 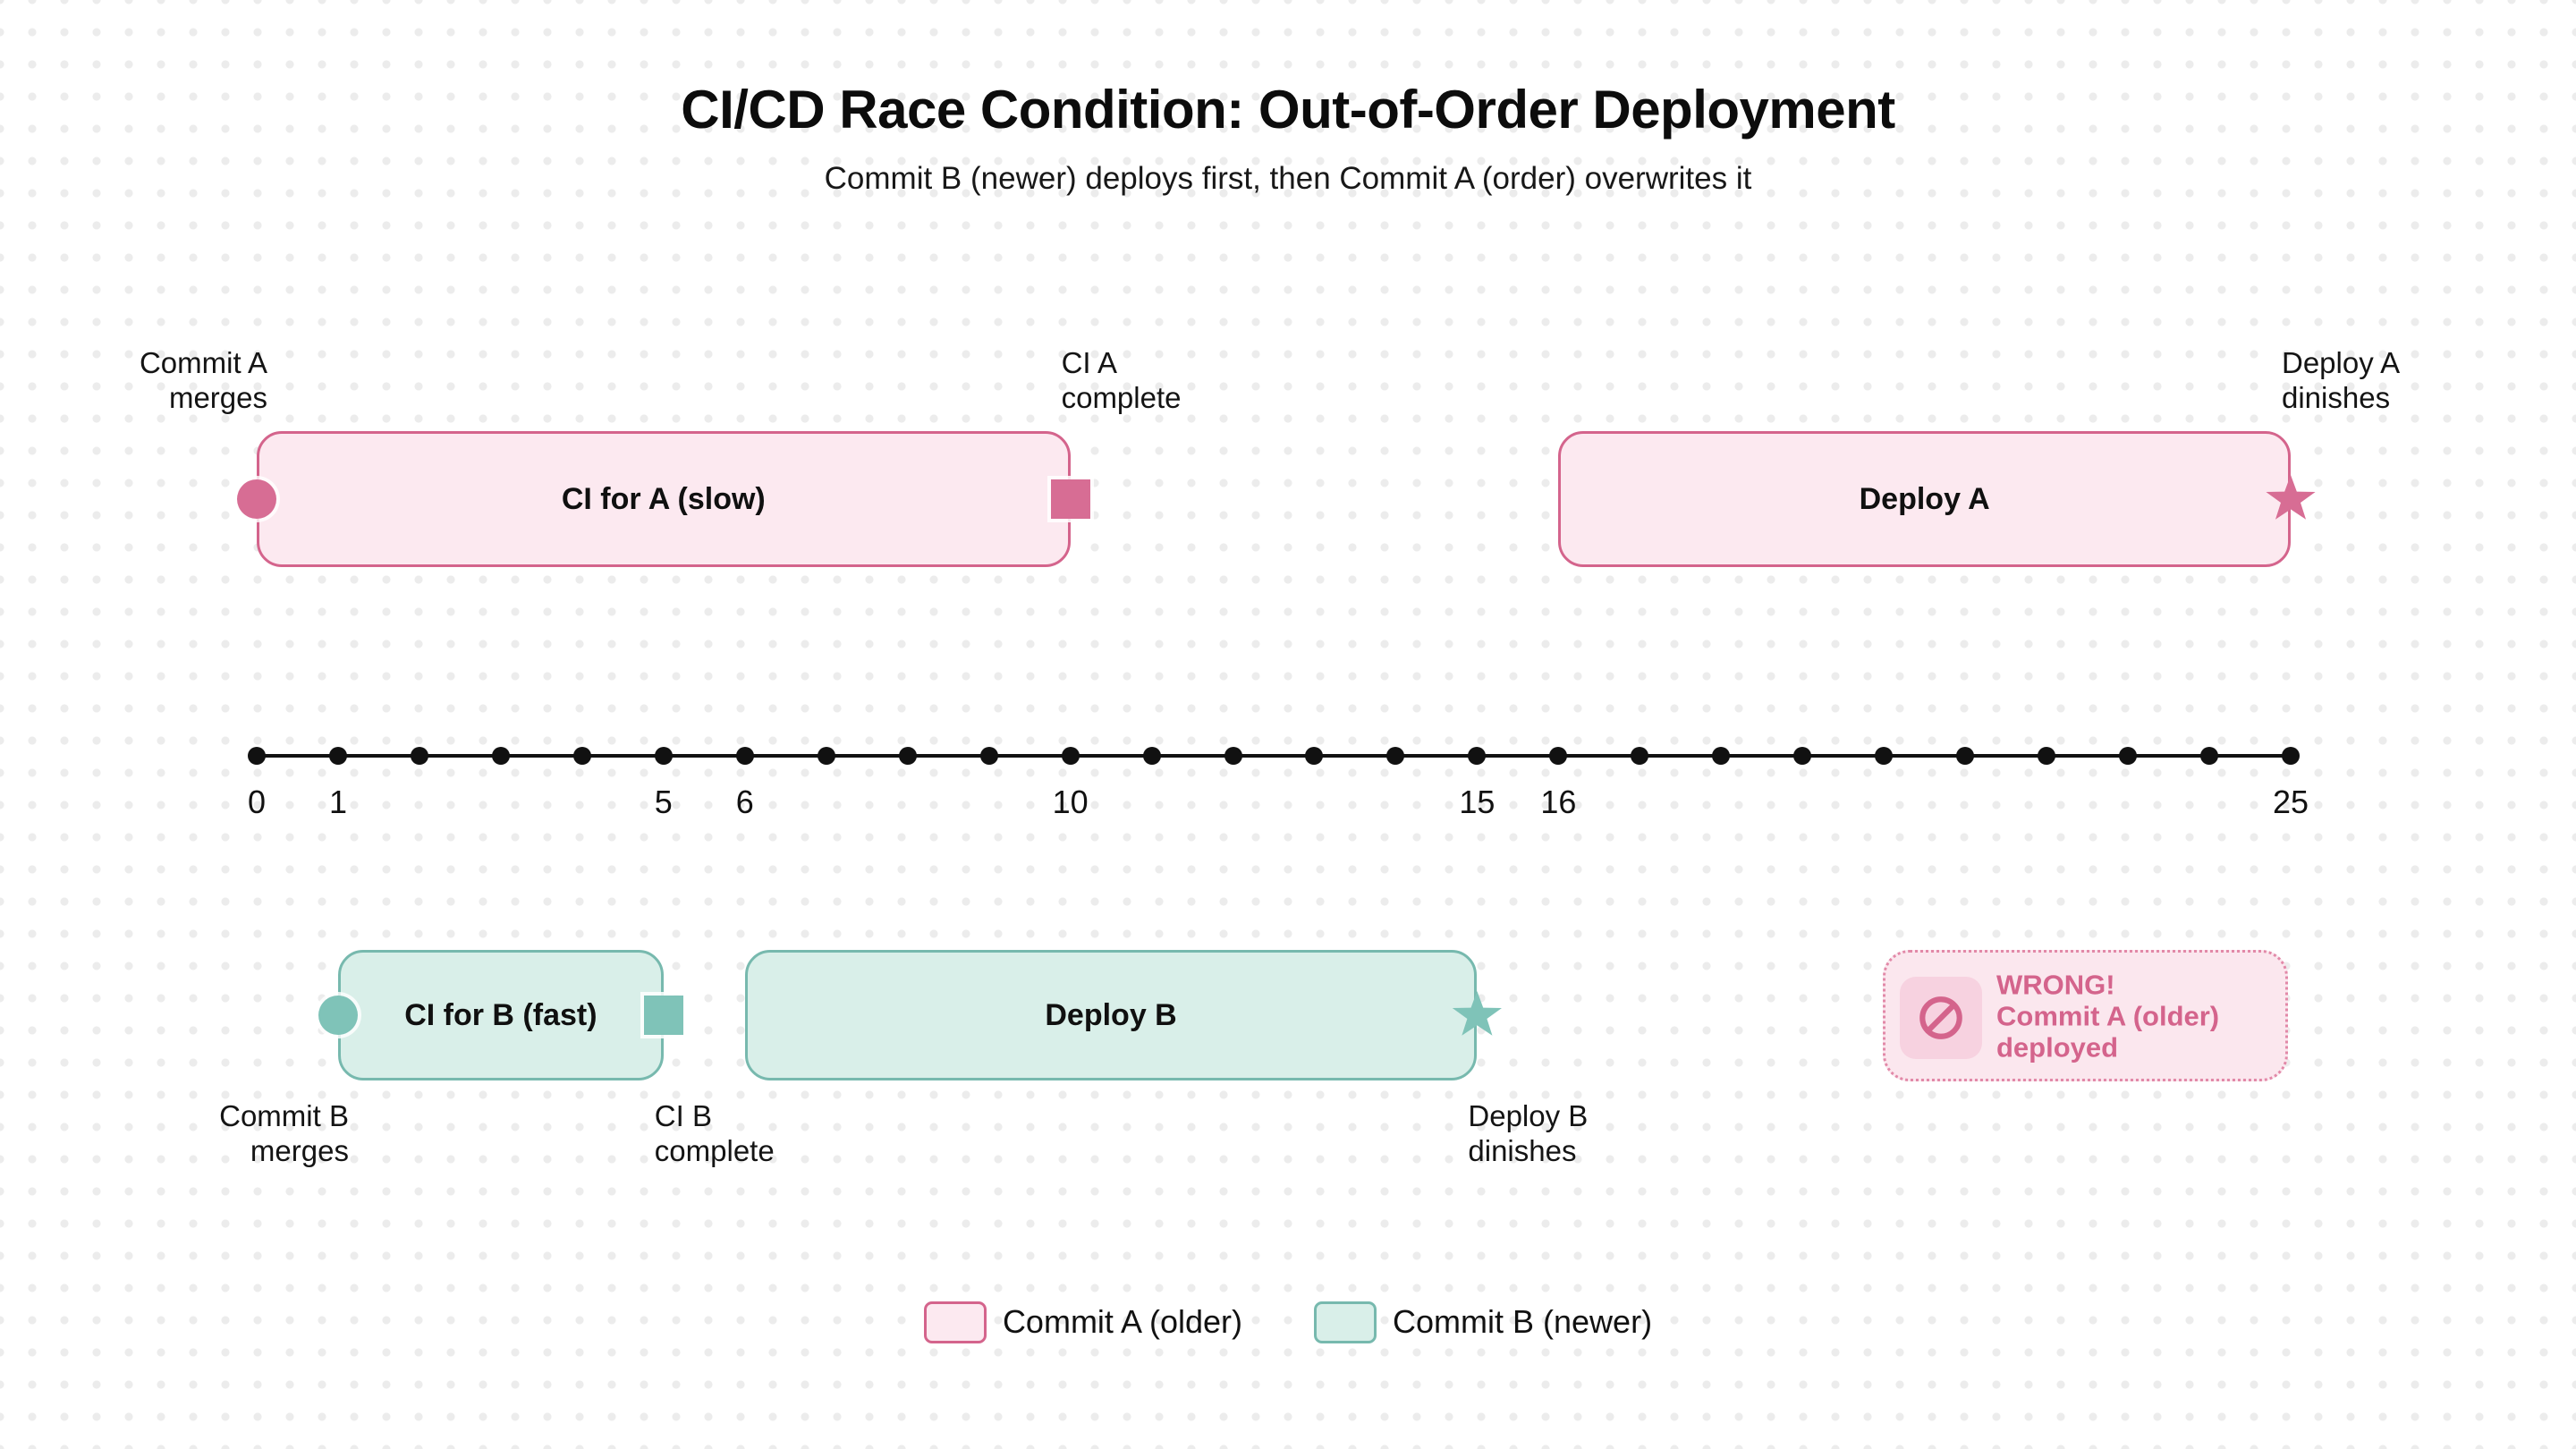 I want to click on timeline-tick-label: 1, so click(x=337, y=802).